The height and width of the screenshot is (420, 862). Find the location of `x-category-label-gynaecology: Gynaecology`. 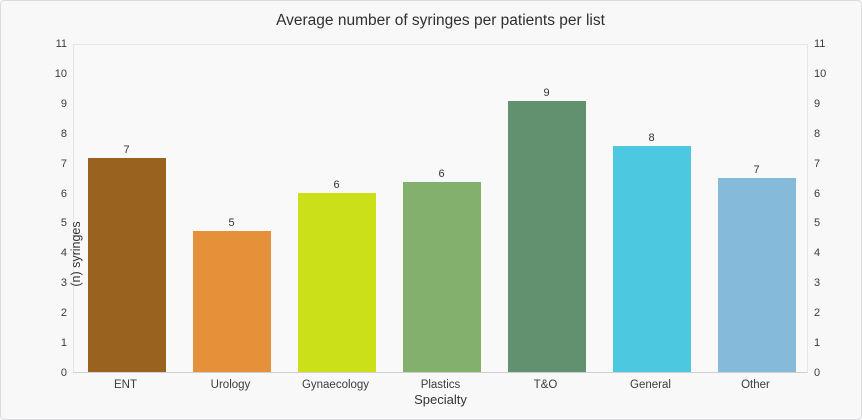

x-category-label-gynaecology: Gynaecology is located at coordinates (335, 385).